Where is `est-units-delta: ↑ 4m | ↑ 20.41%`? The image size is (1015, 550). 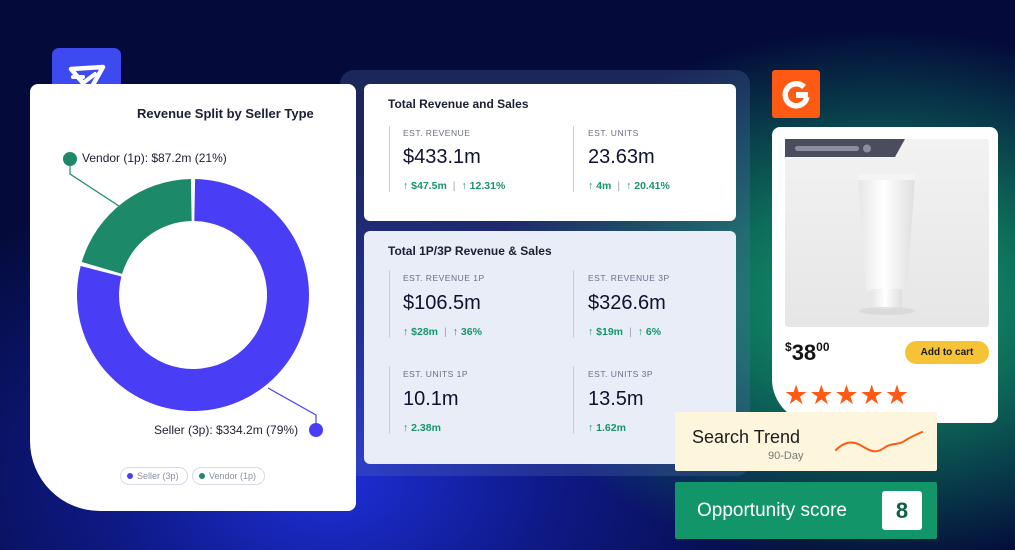
est-units-delta: ↑ 4m | ↑ 20.41% is located at coordinates (629, 186).